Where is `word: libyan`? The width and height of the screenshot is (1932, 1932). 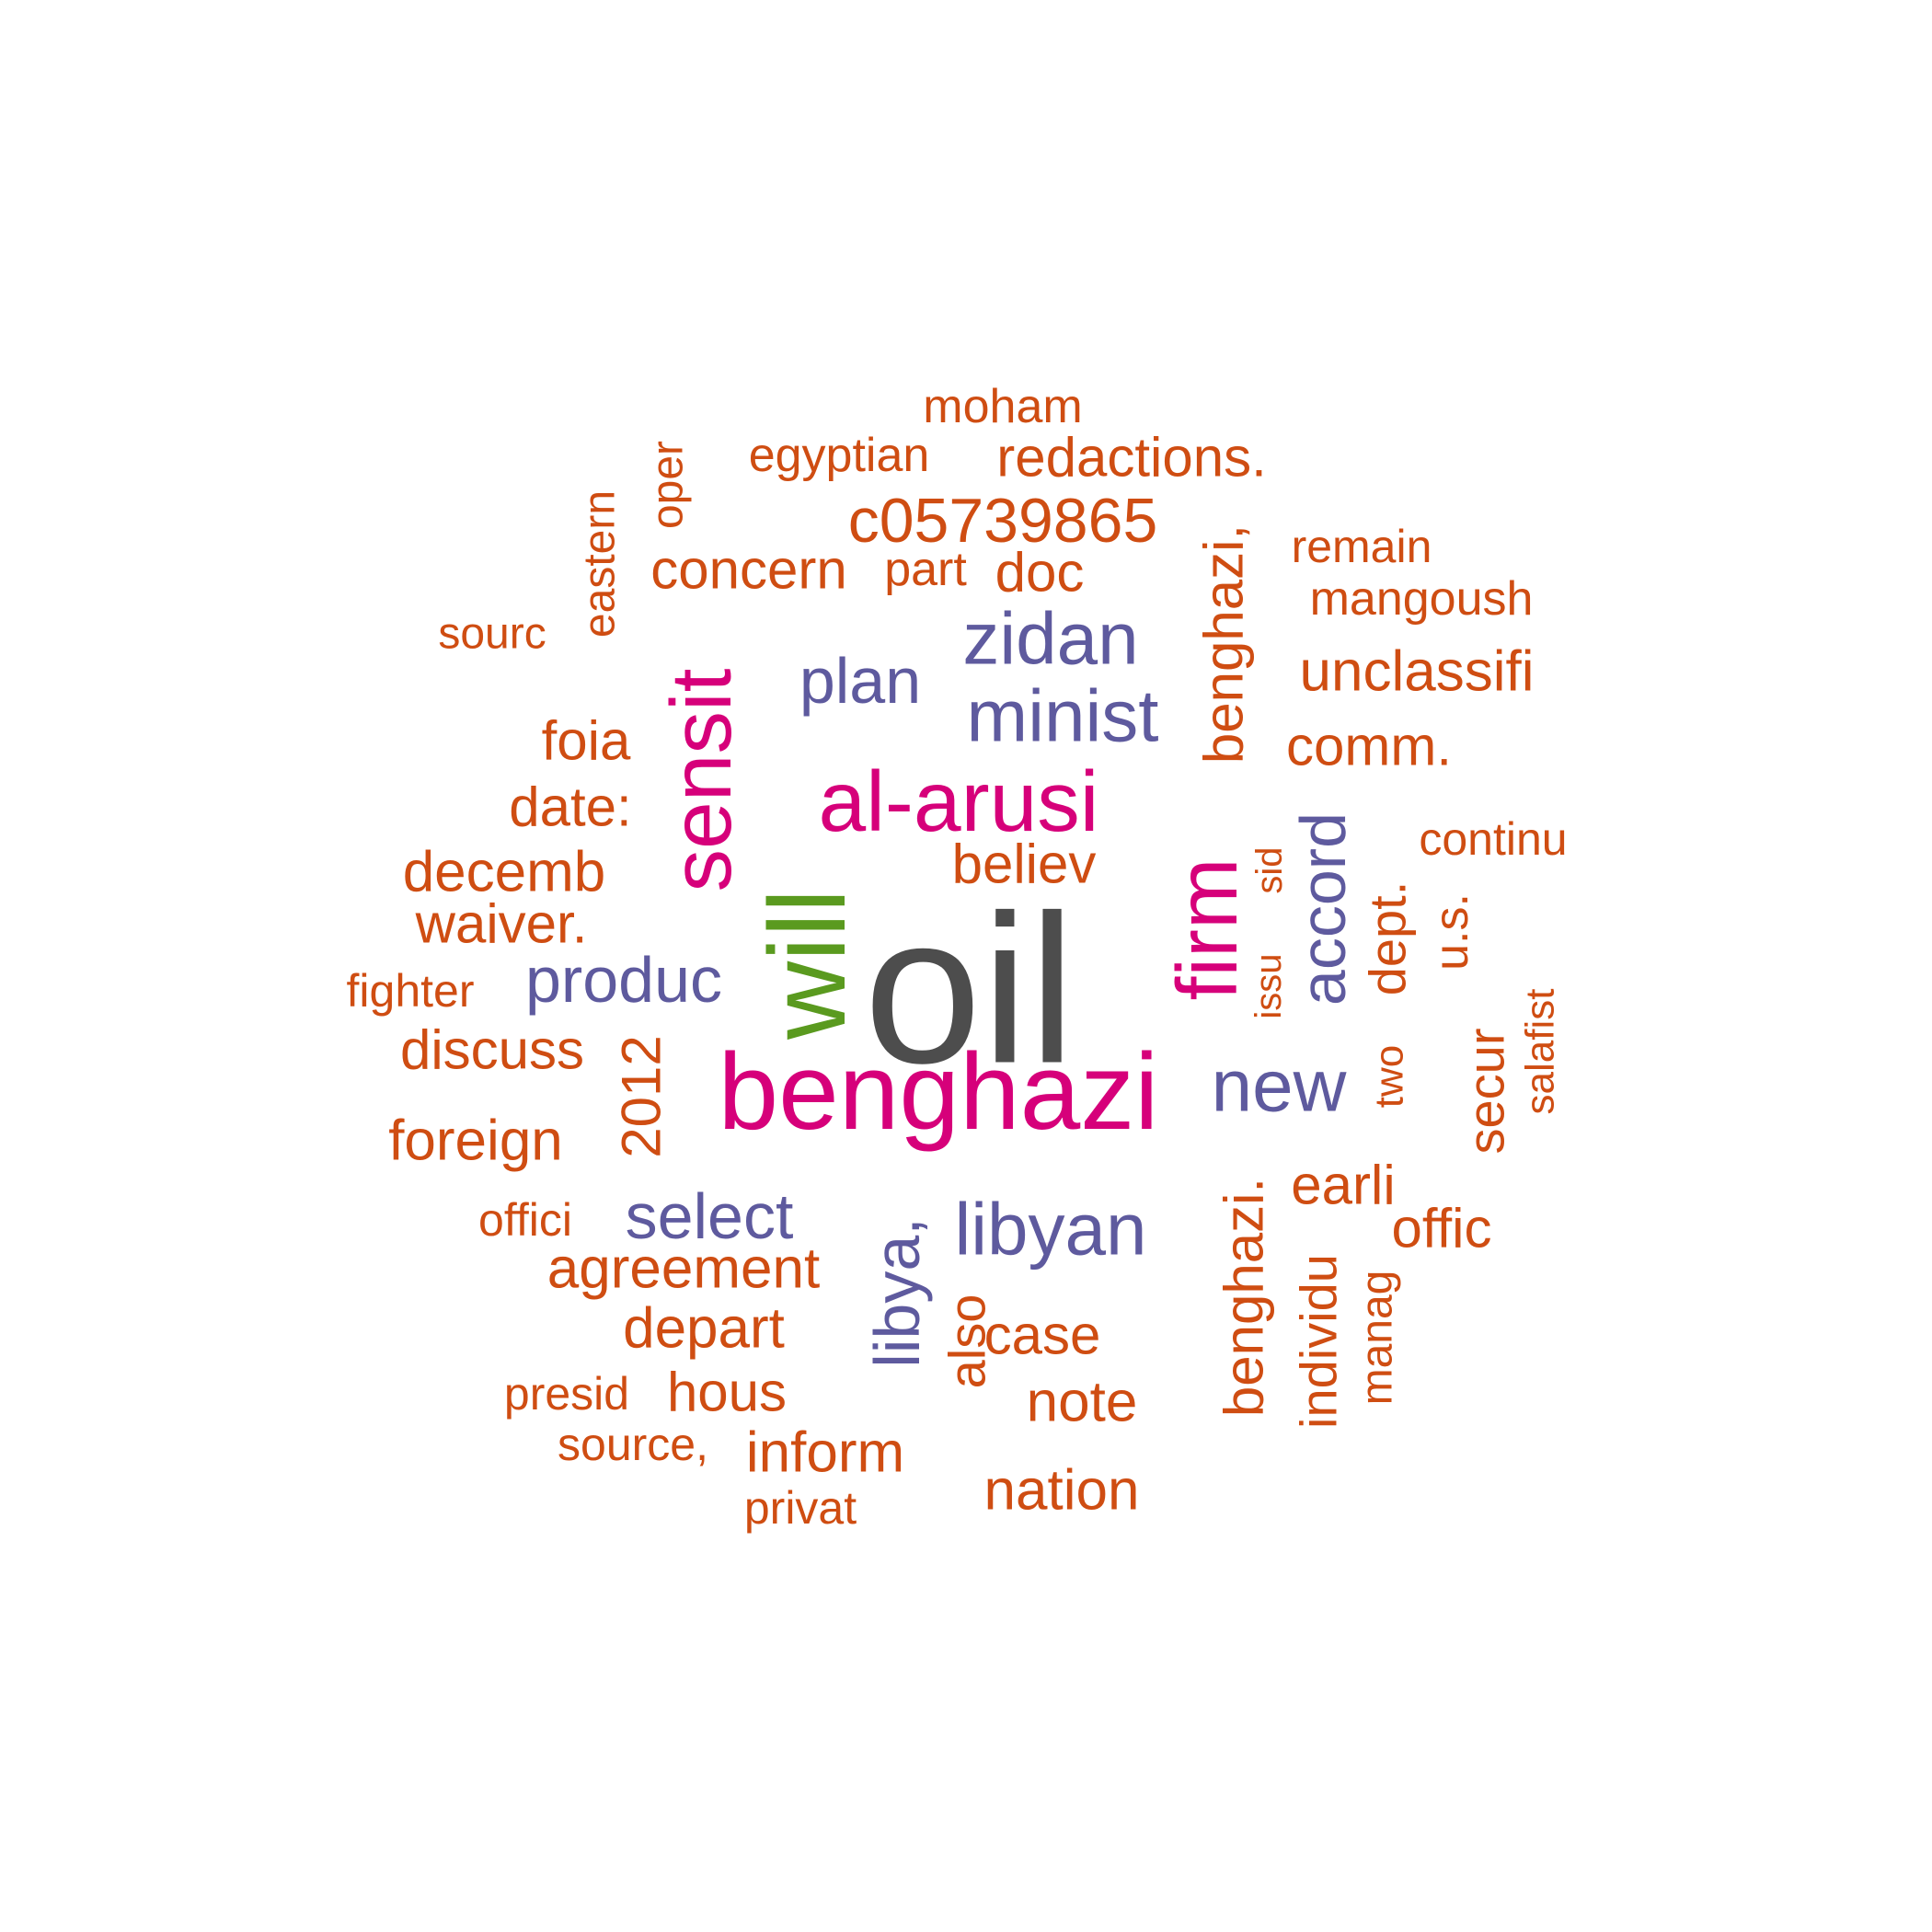
word: libyan is located at coordinates (1050, 1230).